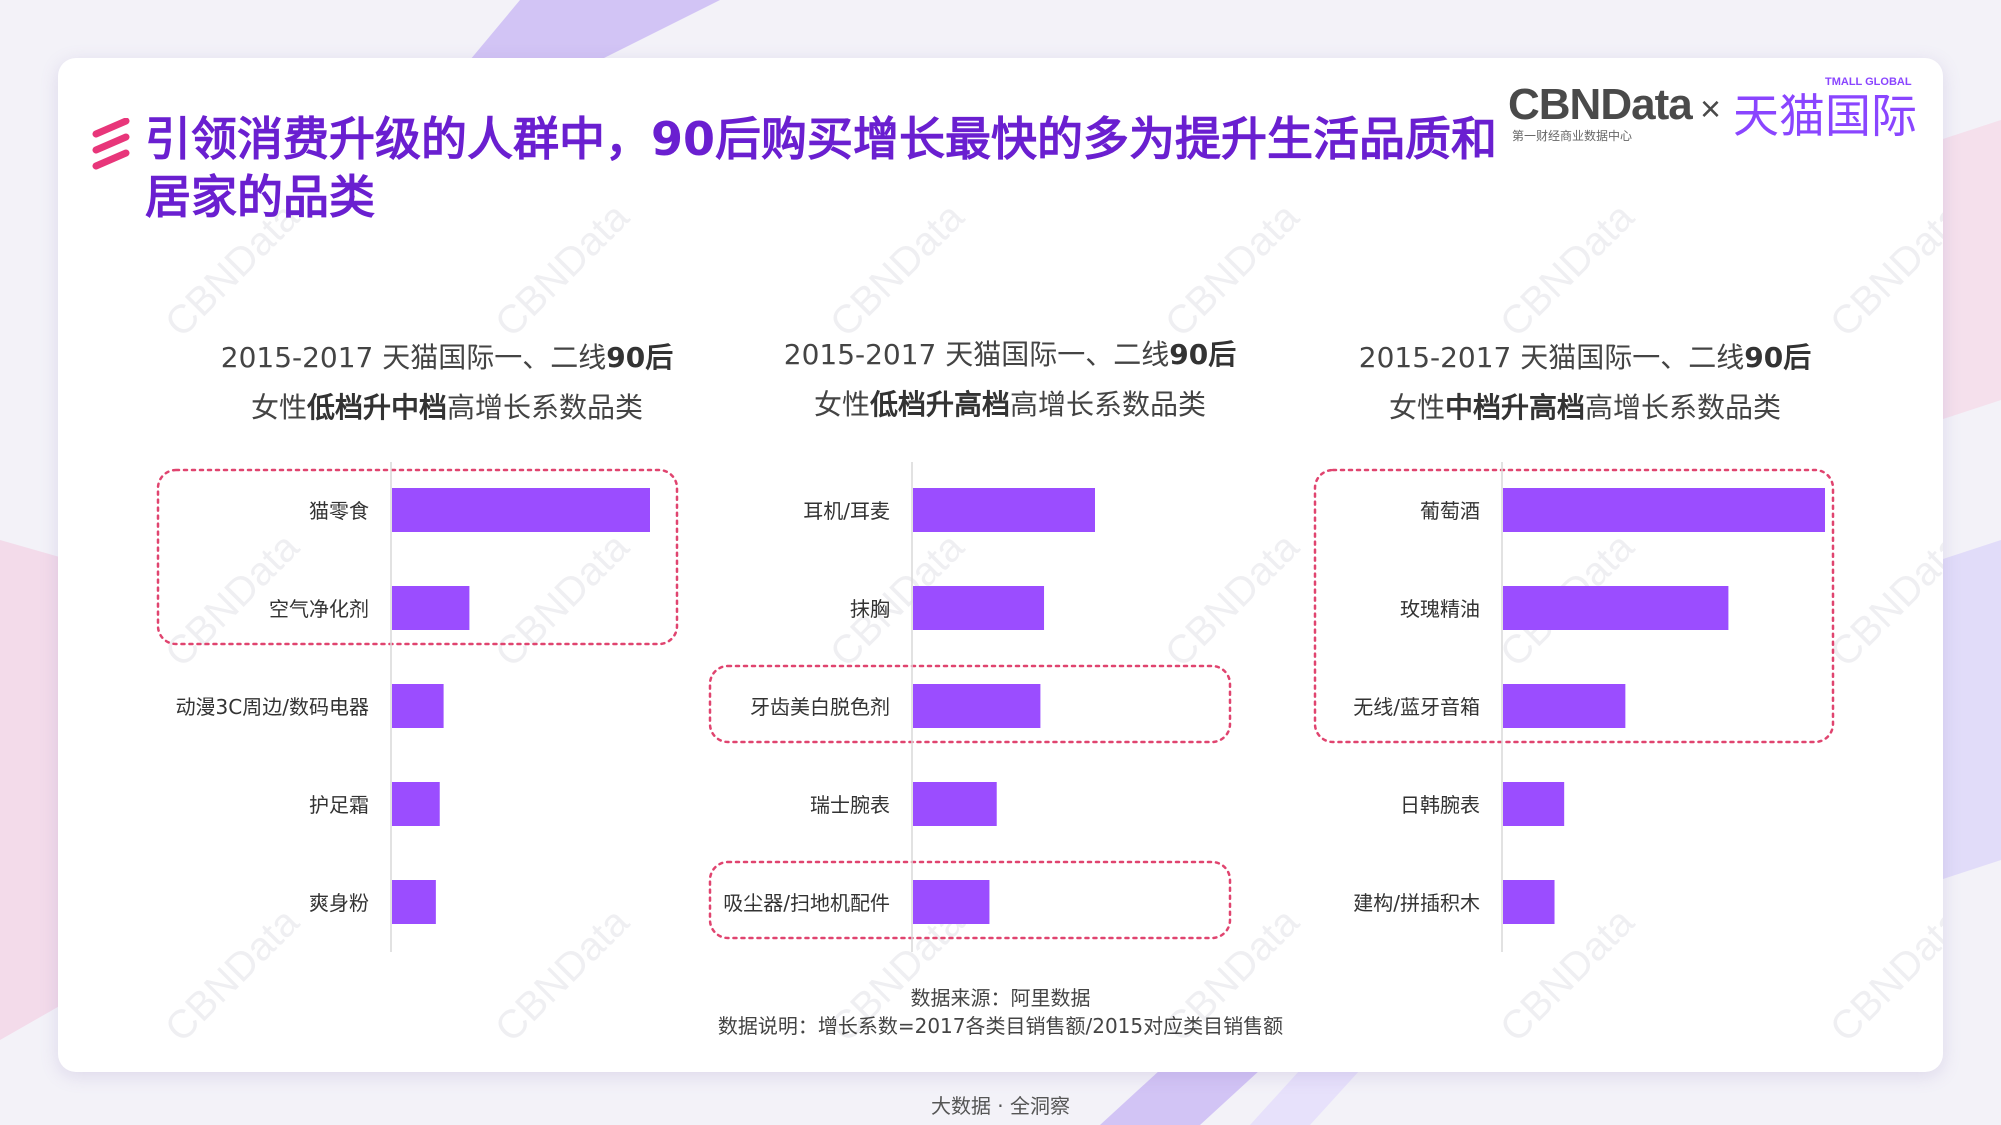 The width and height of the screenshot is (2001, 1125). Describe the element at coordinates (1683, 407) in the screenshot. I see `chart-3-title-line2-suffix: 高增长系数品类` at that location.